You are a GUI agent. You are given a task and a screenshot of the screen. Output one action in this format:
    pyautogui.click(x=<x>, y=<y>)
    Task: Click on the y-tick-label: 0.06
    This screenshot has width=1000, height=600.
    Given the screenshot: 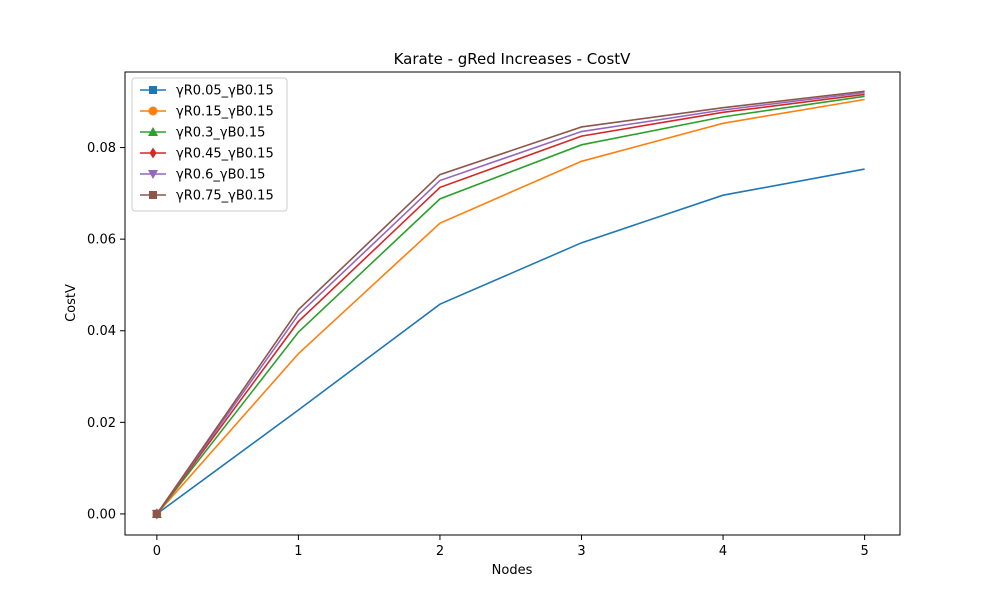 What is the action you would take?
    pyautogui.click(x=101, y=240)
    